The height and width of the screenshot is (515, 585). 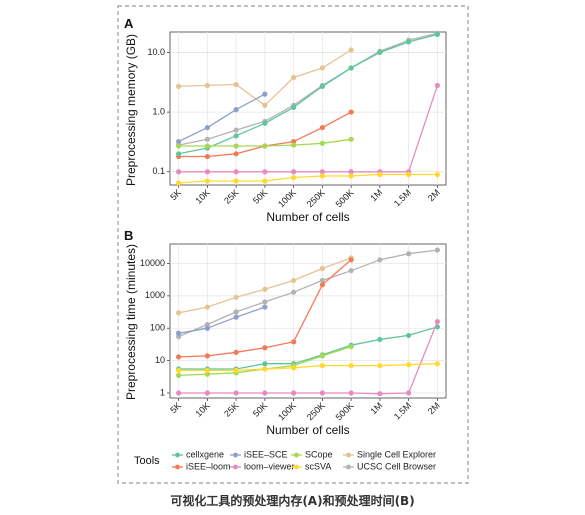 What do you see at coordinates (308, 367) in the screenshot?
I see `series-line-scsva` at bounding box center [308, 367].